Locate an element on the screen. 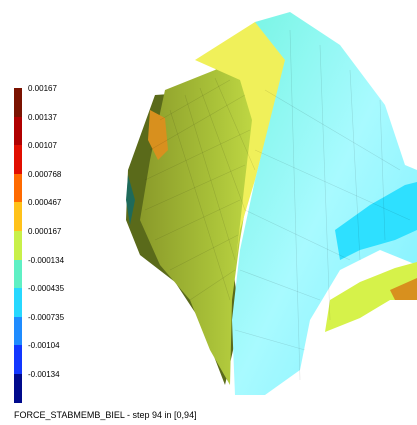 This screenshot has width=417, height=425. mesh-deep-cyan-band is located at coordinates (376, 221).